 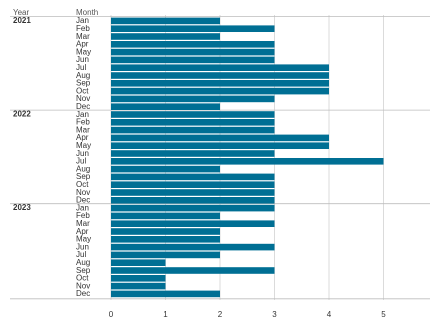 What do you see at coordinates (22, 114) in the screenshot?
I see `year-label: 2022` at bounding box center [22, 114].